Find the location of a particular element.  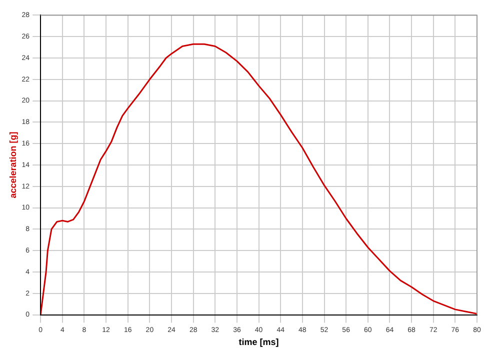

x-axis-title: time [ms] is located at coordinates (258, 342).